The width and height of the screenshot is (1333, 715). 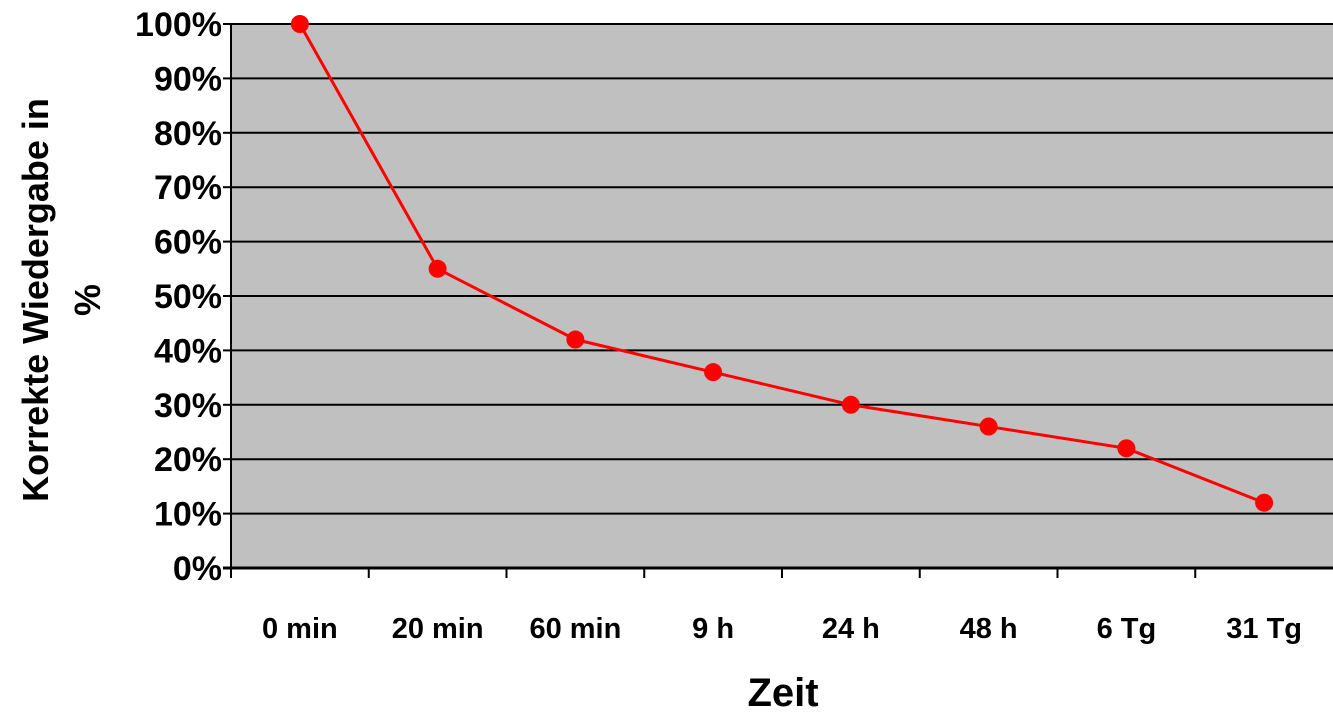 I want to click on y-tick-label: 70%, so click(x=188, y=188).